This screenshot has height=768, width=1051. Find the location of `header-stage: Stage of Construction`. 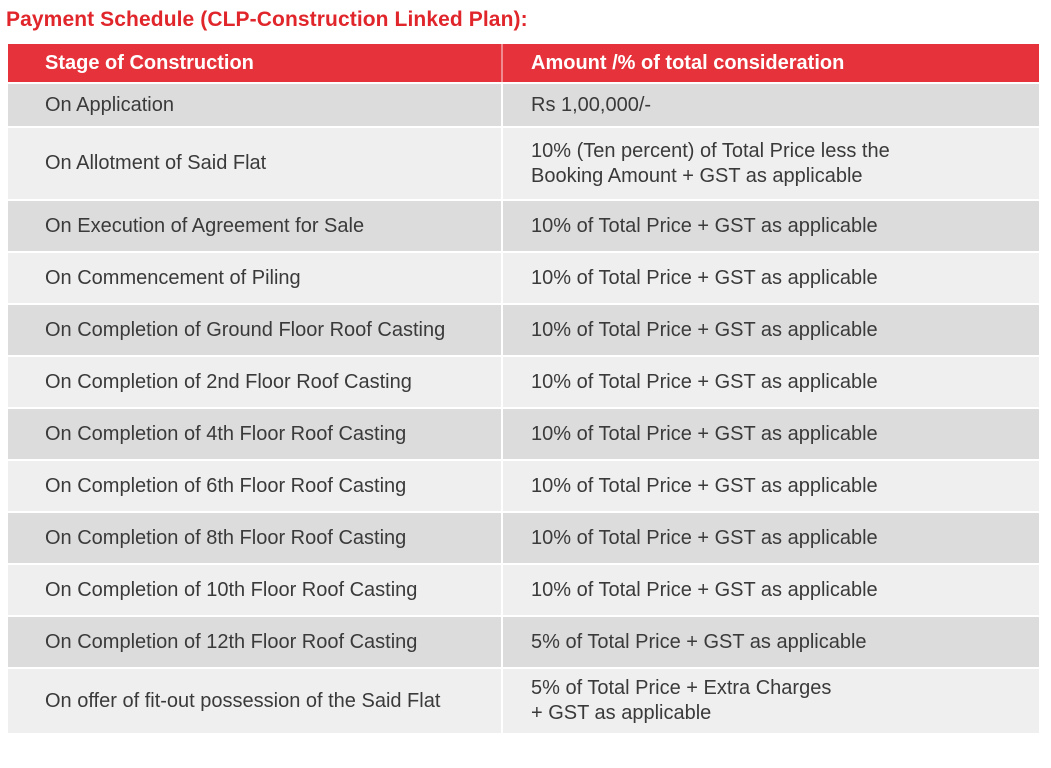

header-stage: Stage of Construction is located at coordinates (255, 63).